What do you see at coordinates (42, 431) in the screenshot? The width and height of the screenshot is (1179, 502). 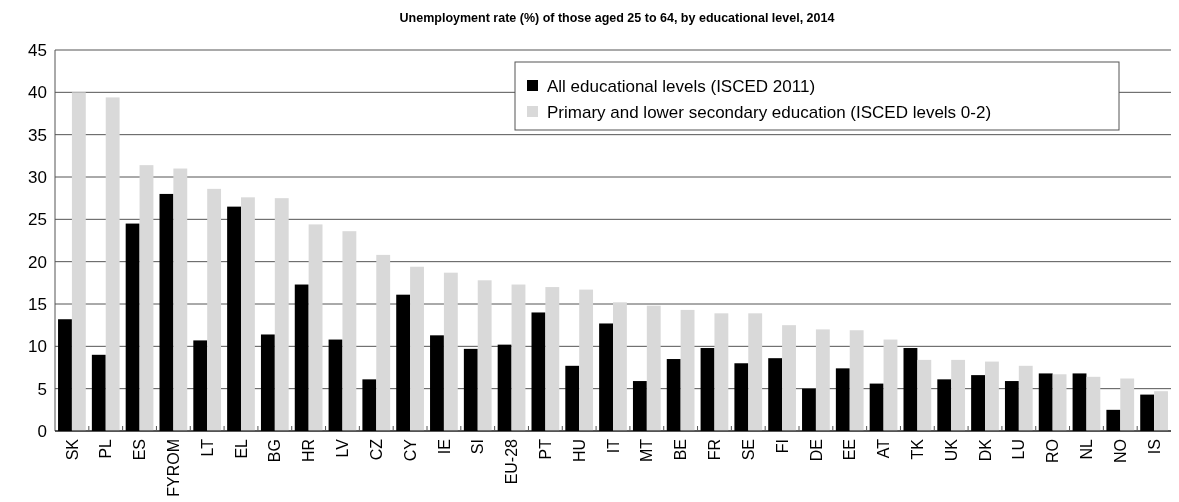 I see `y-tick-label: 0` at bounding box center [42, 431].